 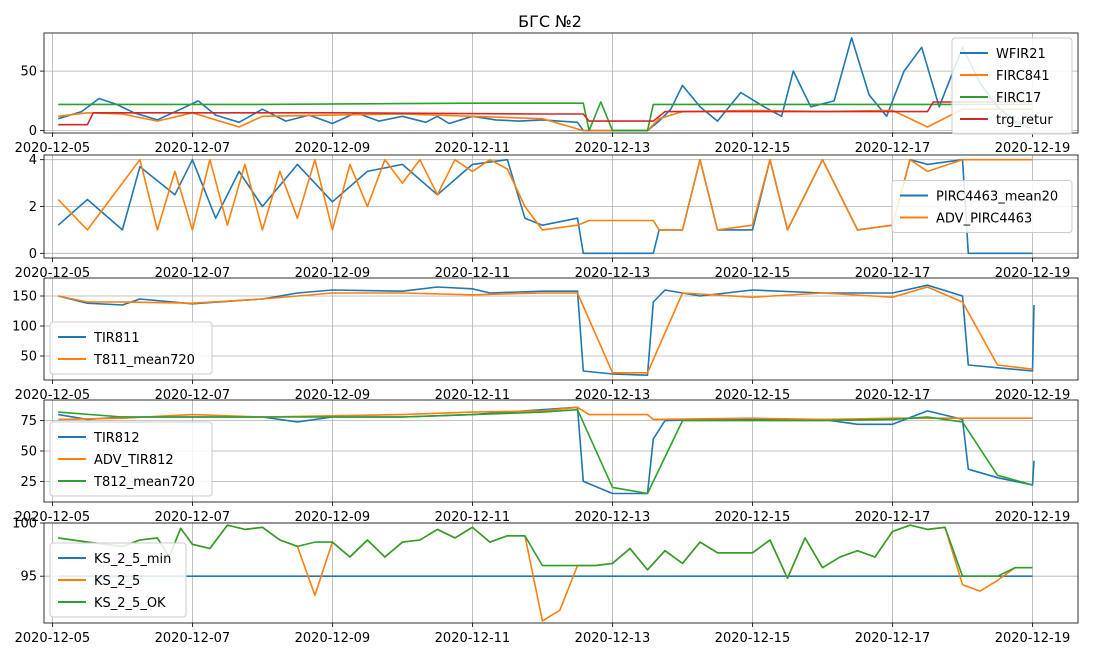 I want to click on series-line-trg-retur, so click(x=545, y=113).